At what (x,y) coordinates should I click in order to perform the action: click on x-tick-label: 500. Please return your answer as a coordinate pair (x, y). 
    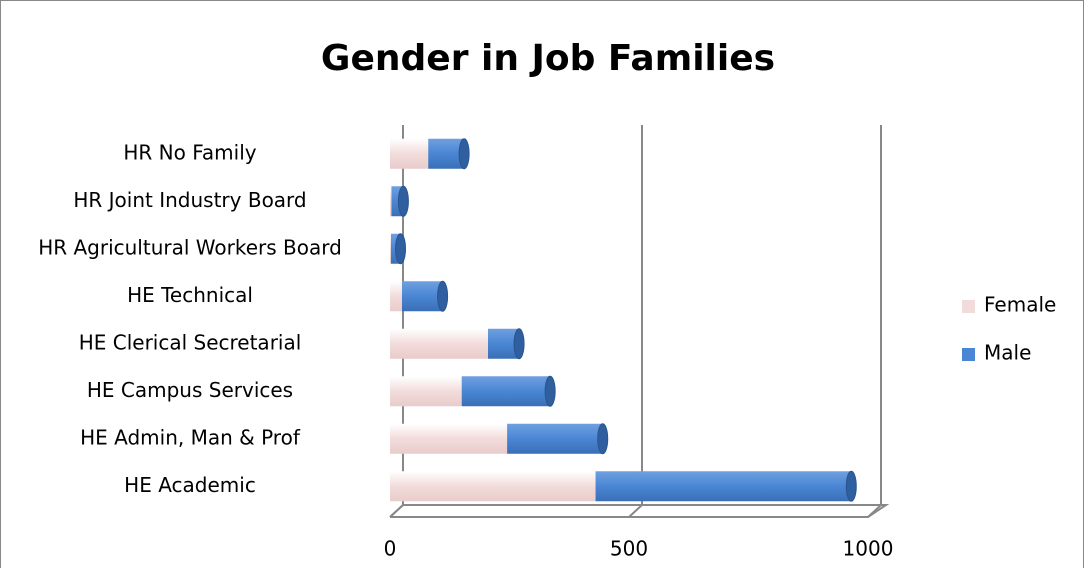
    Looking at the image, I should click on (629, 549).